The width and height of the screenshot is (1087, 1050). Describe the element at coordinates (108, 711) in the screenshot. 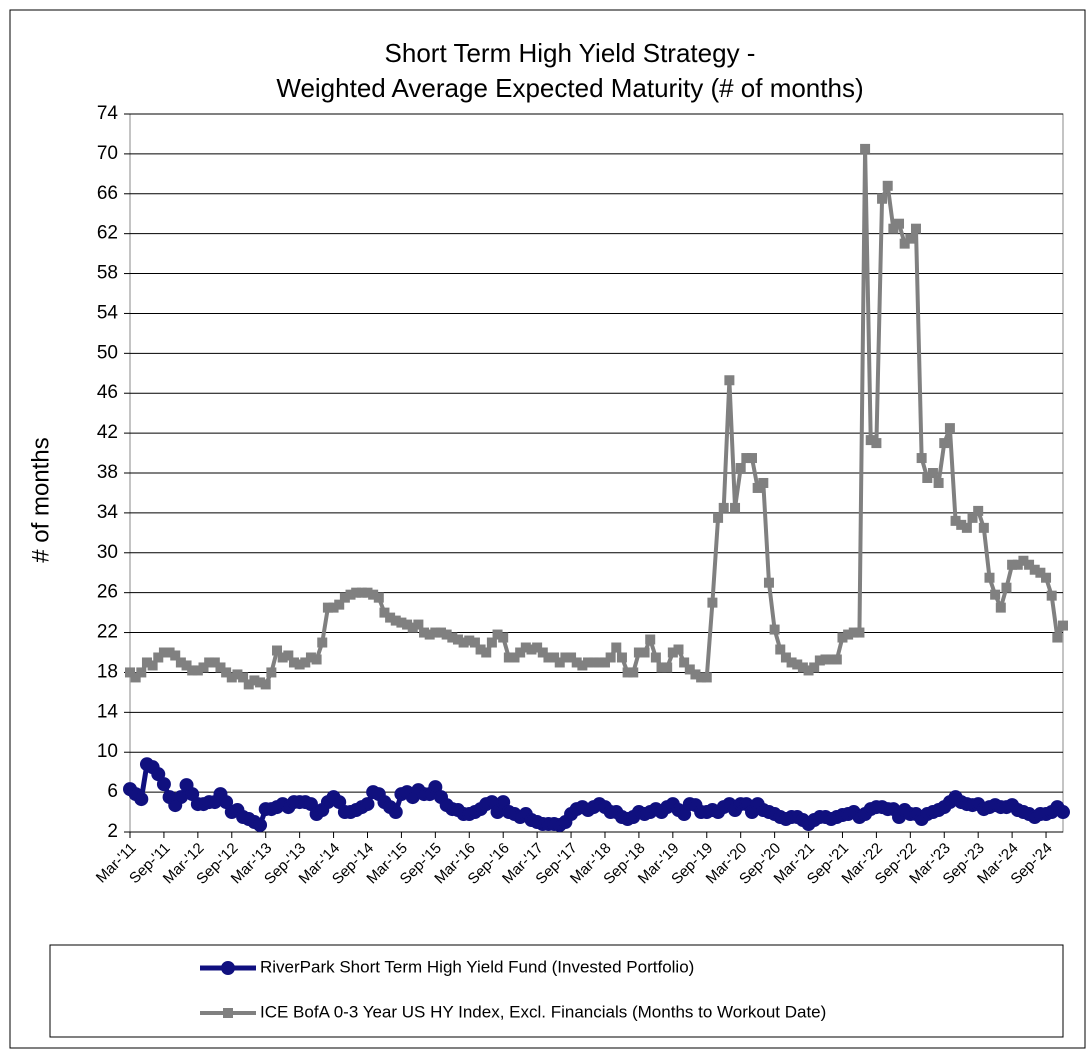

I see `y-tick-label: 14` at that location.